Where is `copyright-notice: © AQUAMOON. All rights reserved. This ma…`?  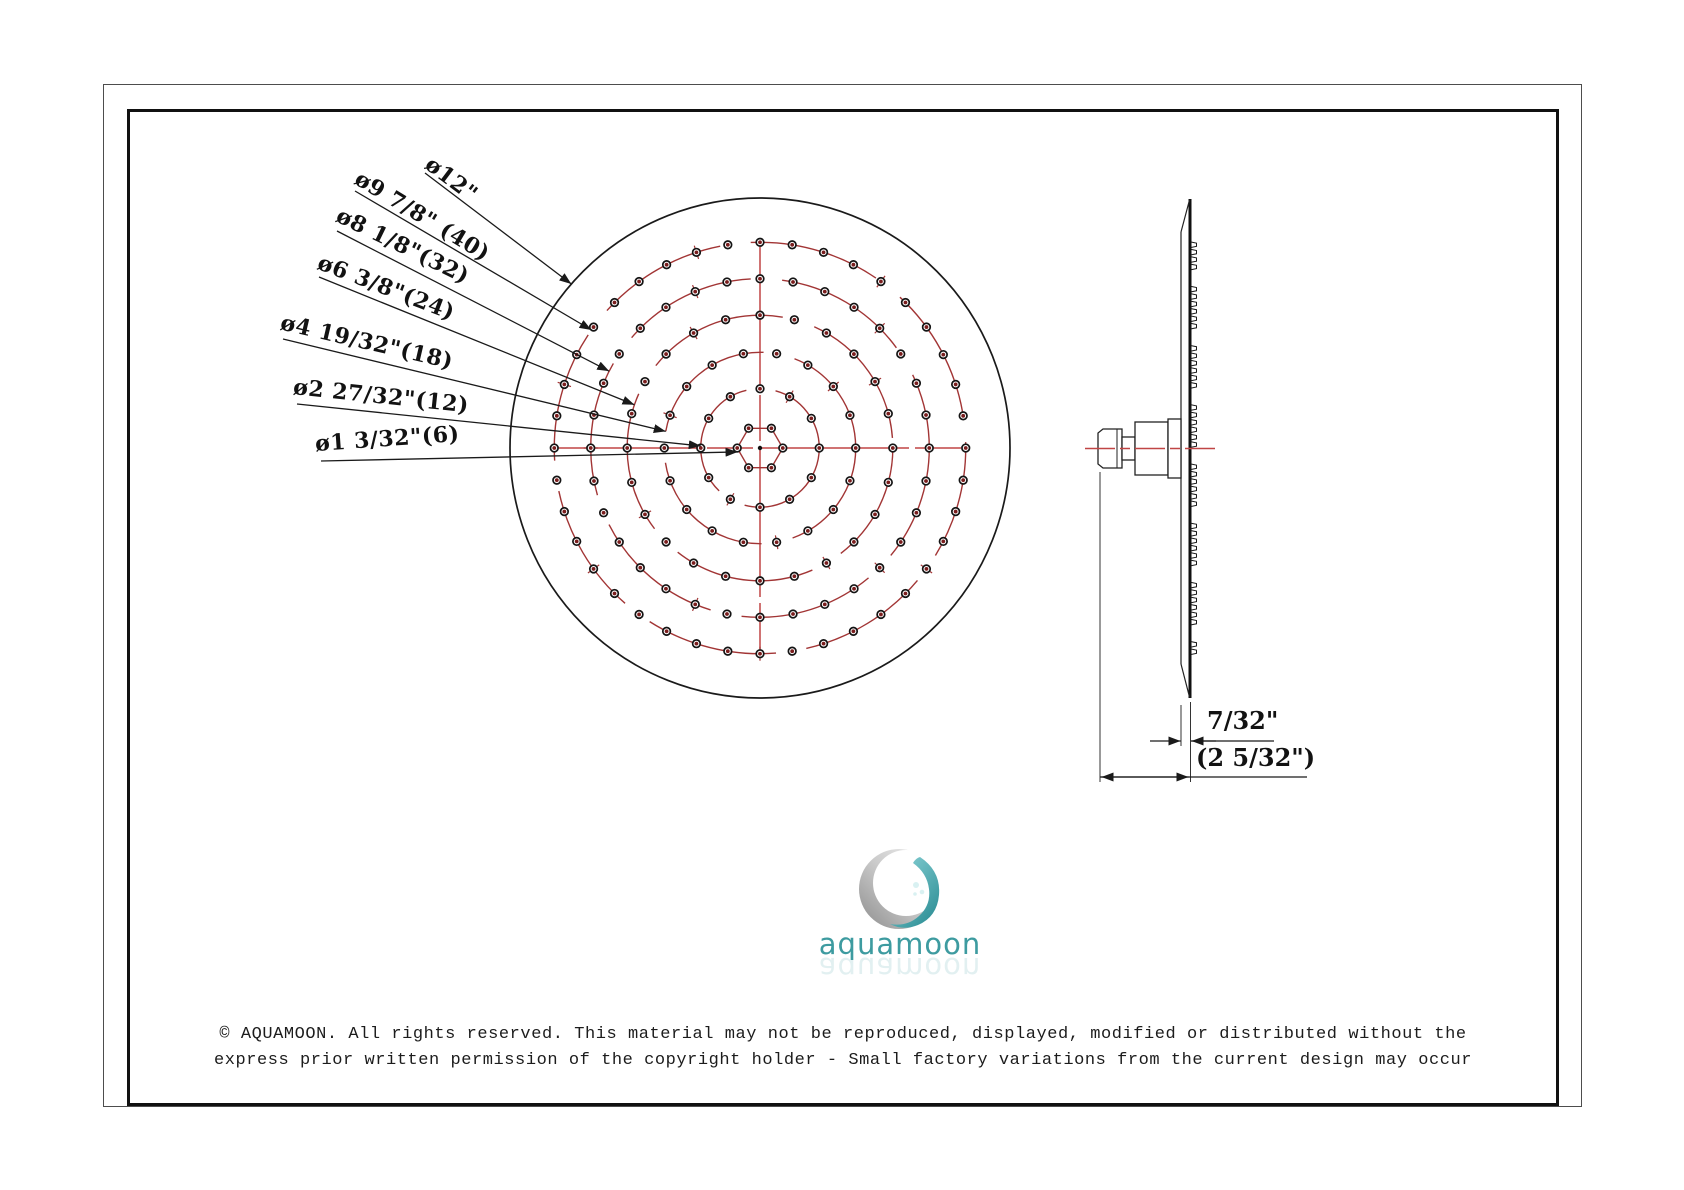 copyright-notice: © AQUAMOON. All rights reserved. This ma… is located at coordinates (843, 1048).